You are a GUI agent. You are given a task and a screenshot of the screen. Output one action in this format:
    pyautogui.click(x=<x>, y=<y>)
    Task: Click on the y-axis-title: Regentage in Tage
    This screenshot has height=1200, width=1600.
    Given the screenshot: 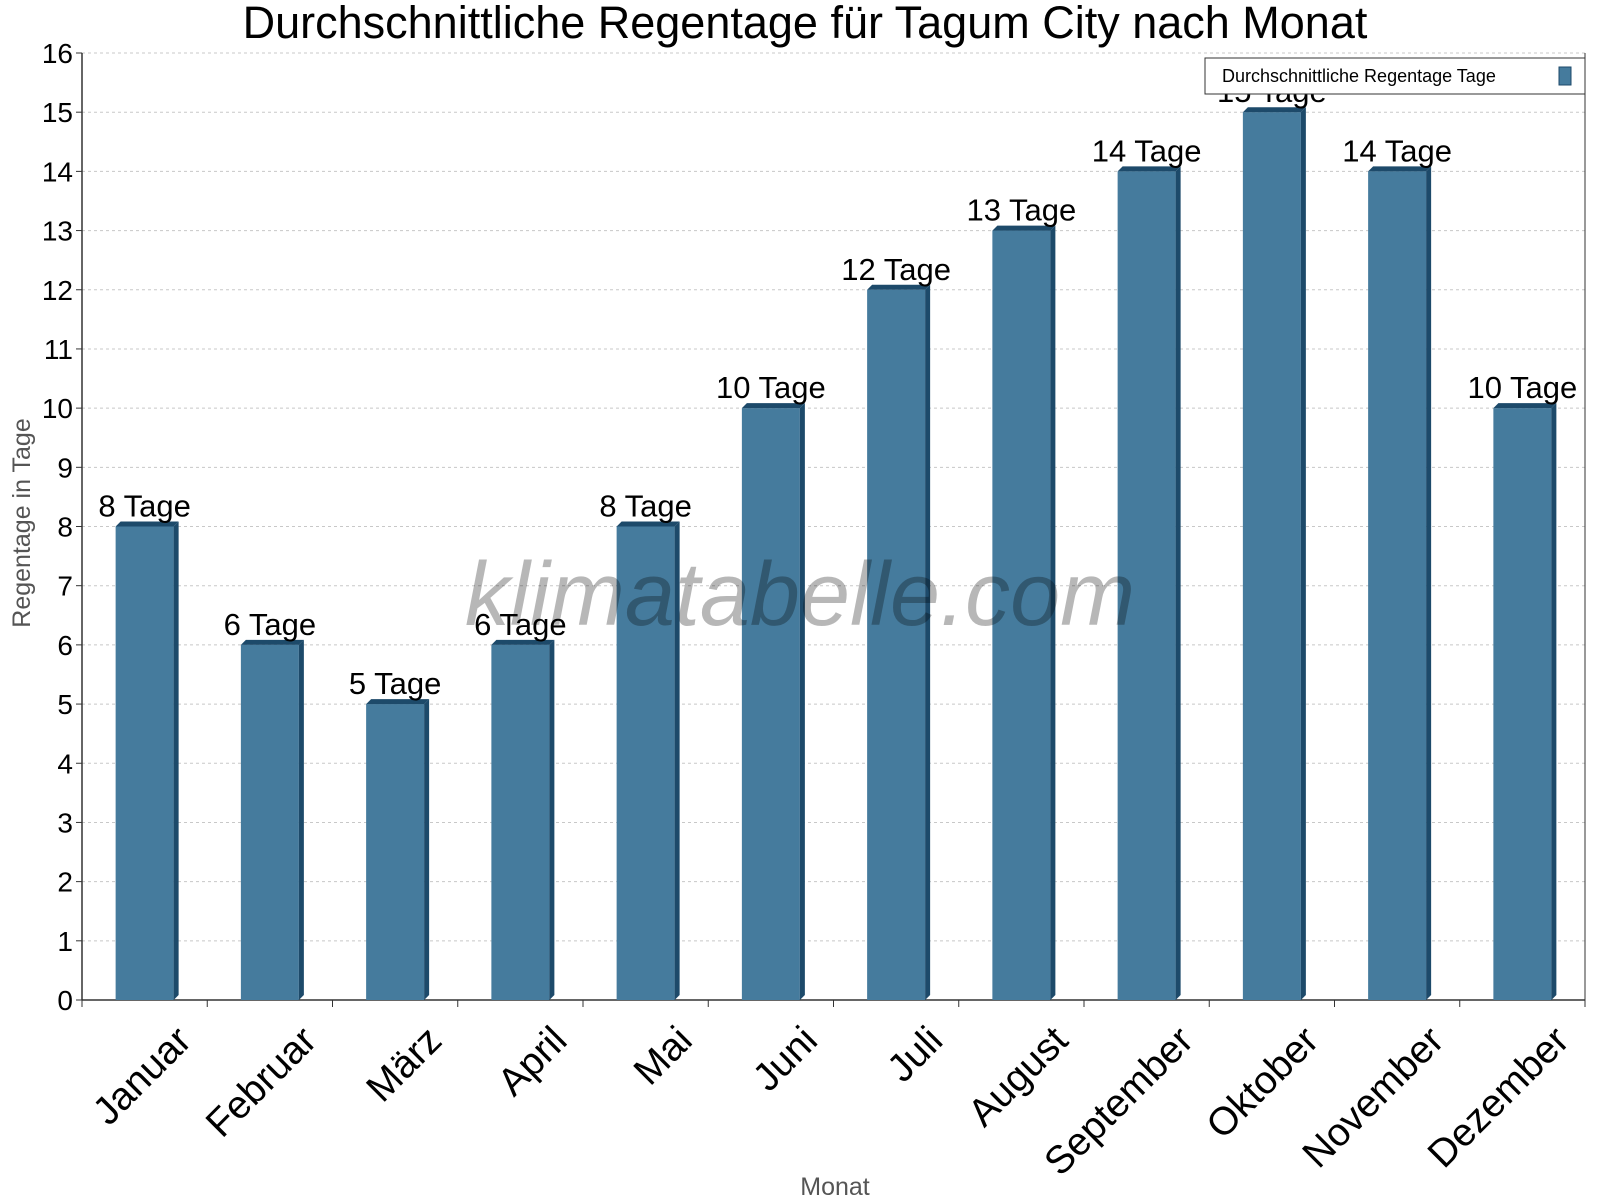 What is the action you would take?
    pyautogui.click(x=22, y=522)
    